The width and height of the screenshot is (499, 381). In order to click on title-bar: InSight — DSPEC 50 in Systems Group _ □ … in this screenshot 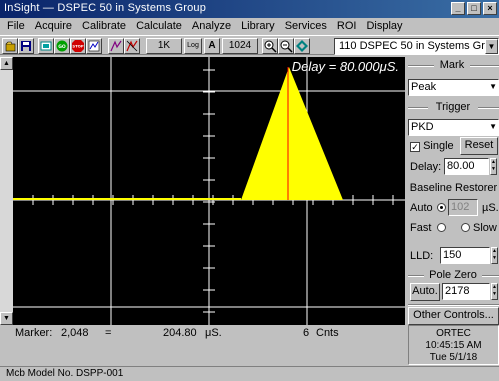, I will do `click(249, 9)`.